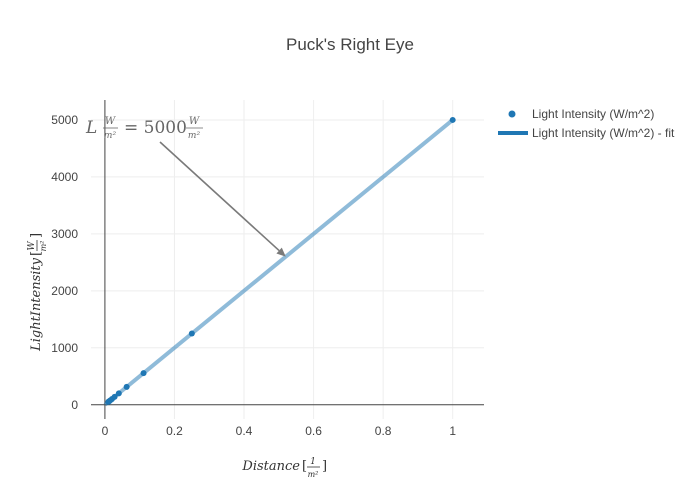 This screenshot has height=500, width=700. I want to click on annotation-unit-den-2: m², so click(194, 136).